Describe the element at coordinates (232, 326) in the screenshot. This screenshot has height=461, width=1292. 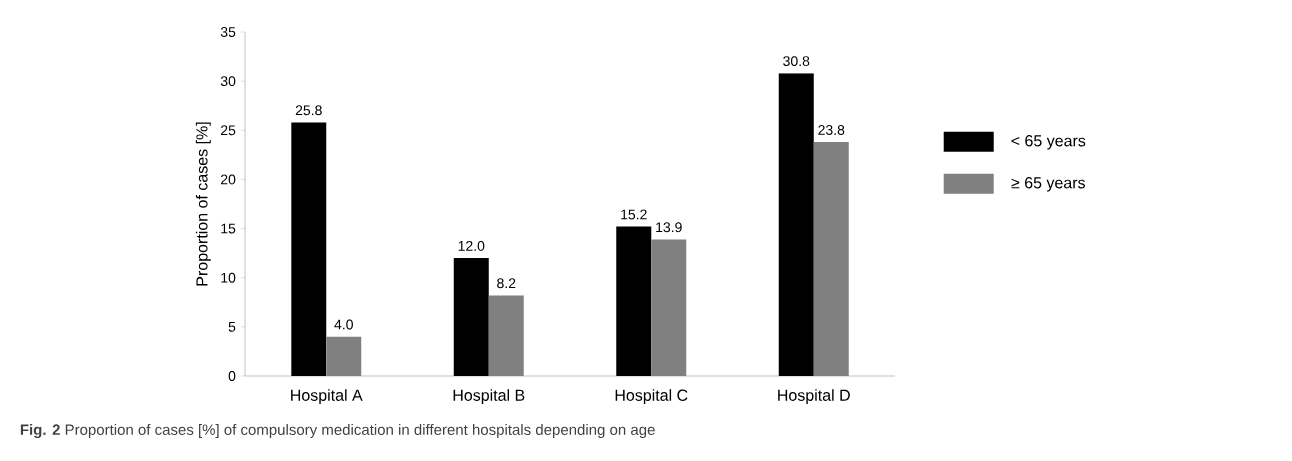
I see `y-tick-label: 5` at that location.